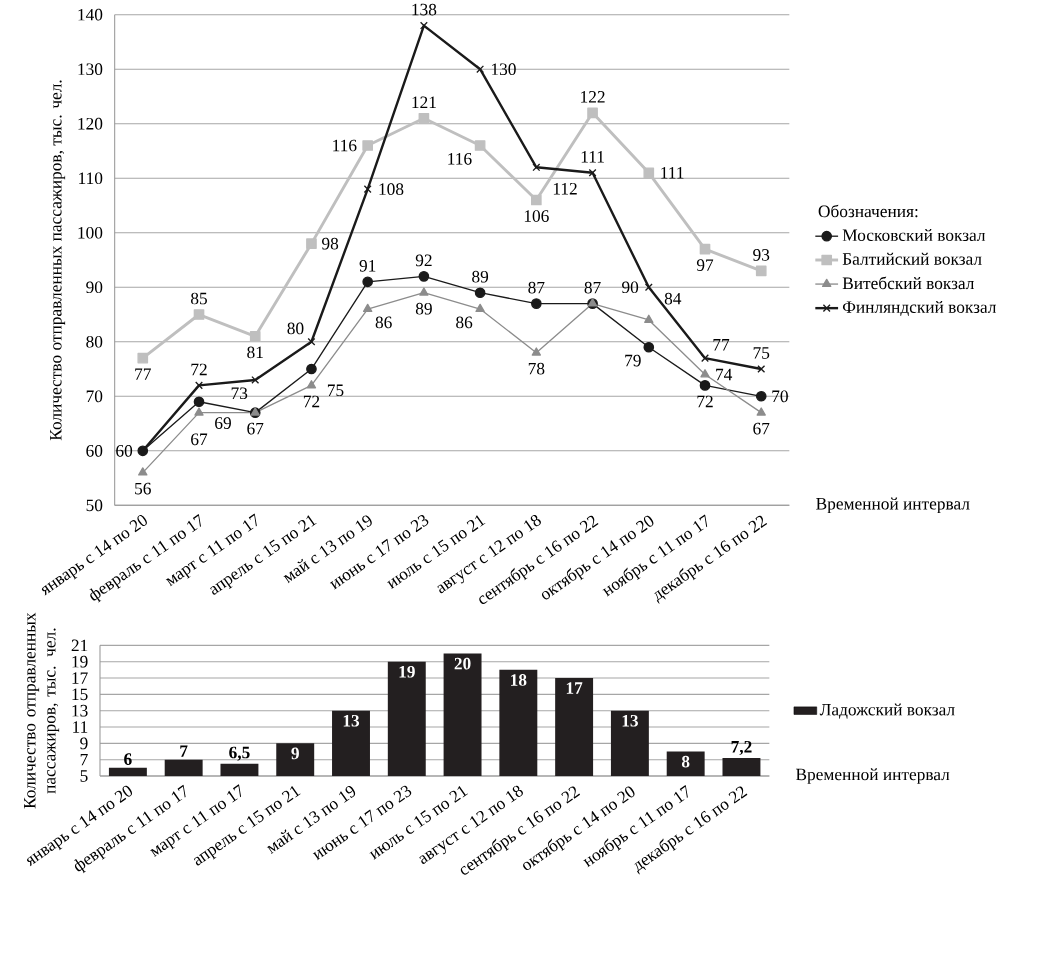 This screenshot has height=979, width=1044. Describe the element at coordinates (80, 662) in the screenshot. I see `y-tick-label: 19` at that location.